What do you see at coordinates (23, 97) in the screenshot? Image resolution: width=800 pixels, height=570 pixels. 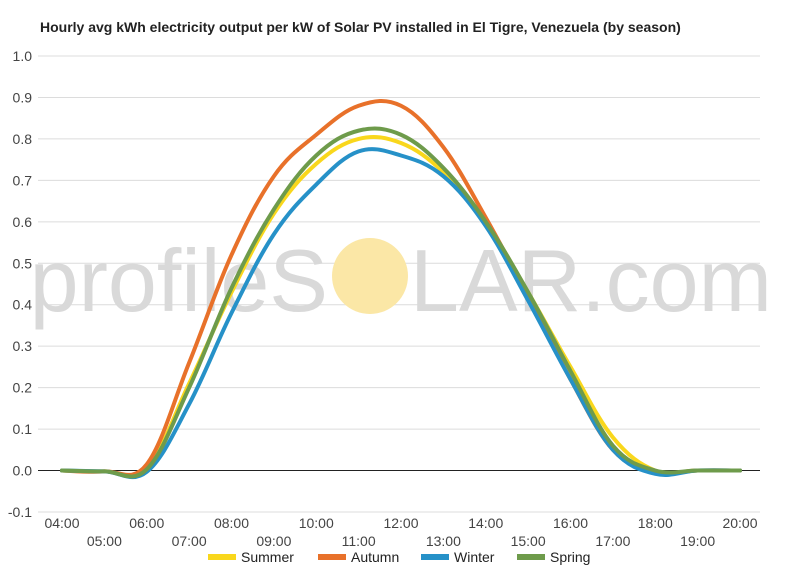 I see `y-tick-label: 0.9` at bounding box center [23, 97].